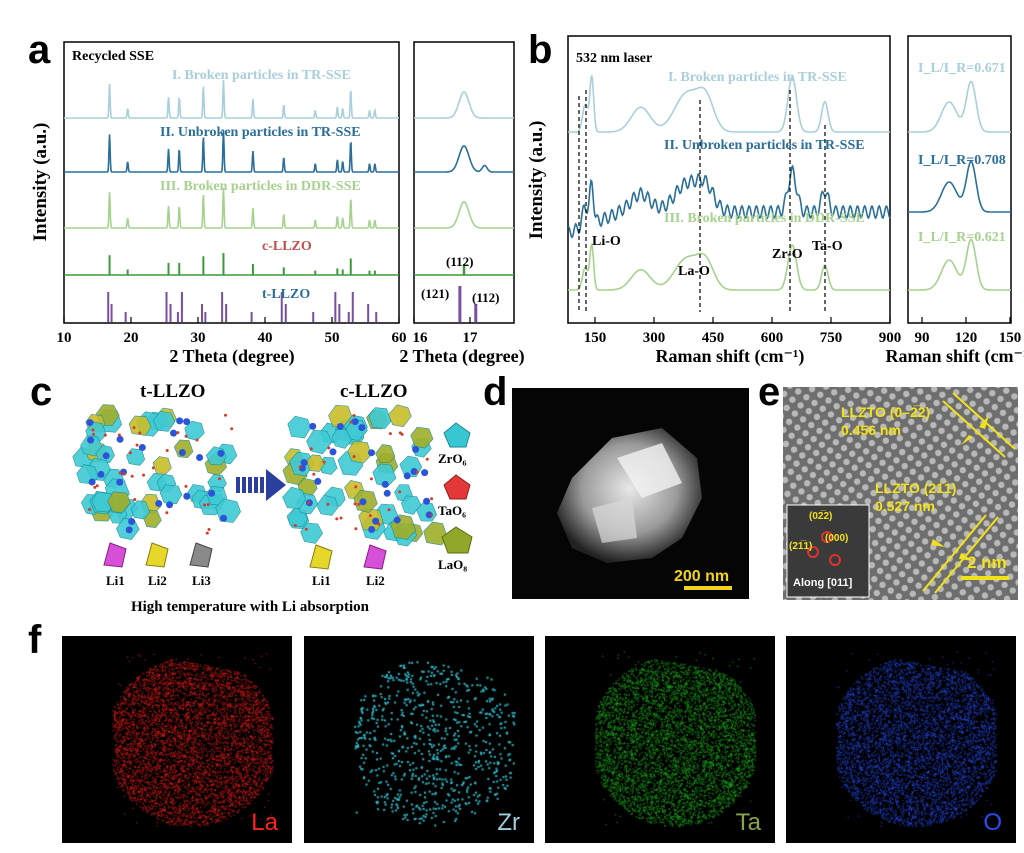 The height and width of the screenshot is (853, 1024). I want to click on xrd-xticks: 10 20 30 40 50 60 16 17, so click(268, 331).